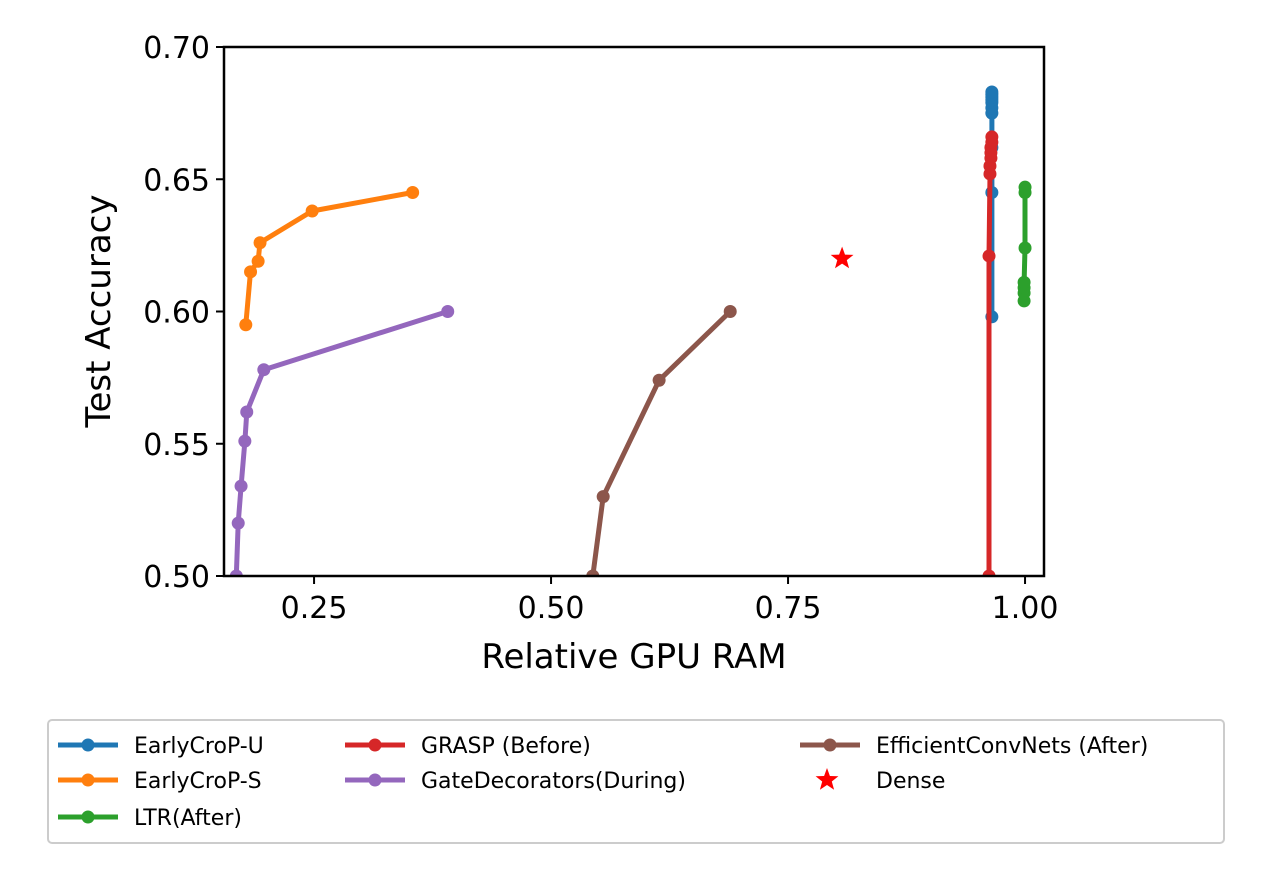 Image resolution: width=1288 pixels, height=889 pixels. I want to click on series-ltr-after, so click(1024, 244).